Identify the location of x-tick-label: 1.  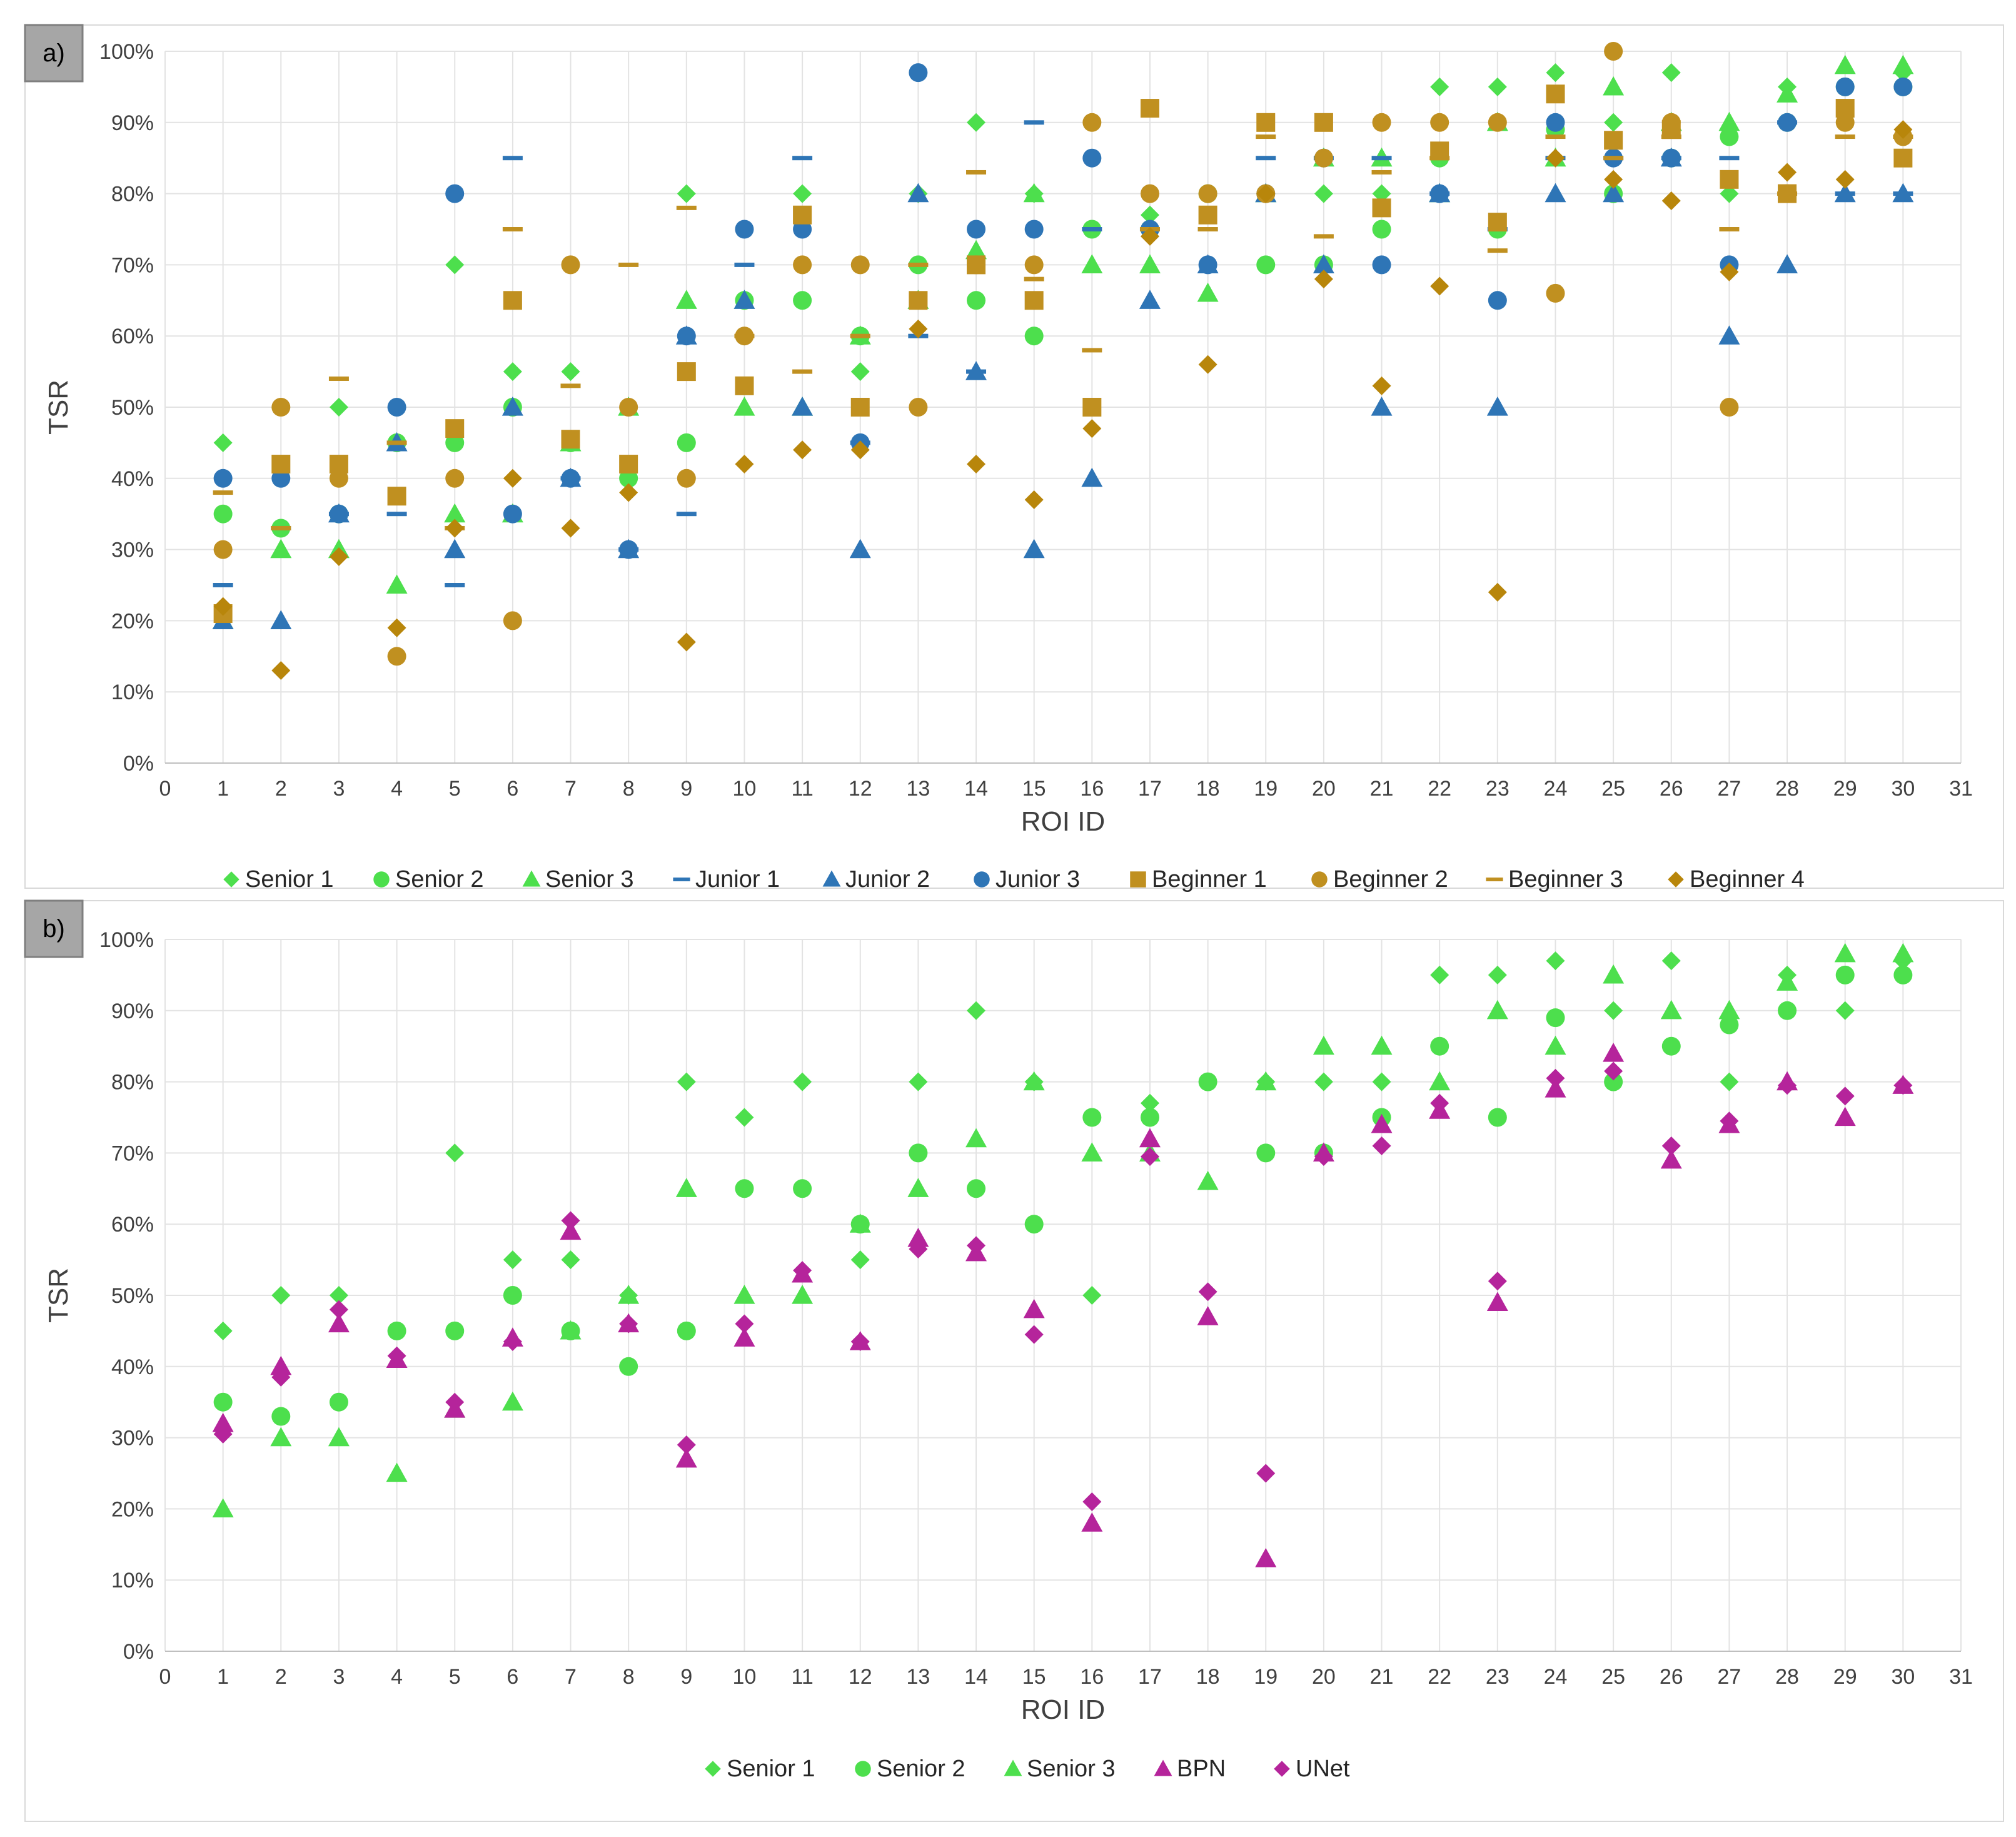
(223, 1677).